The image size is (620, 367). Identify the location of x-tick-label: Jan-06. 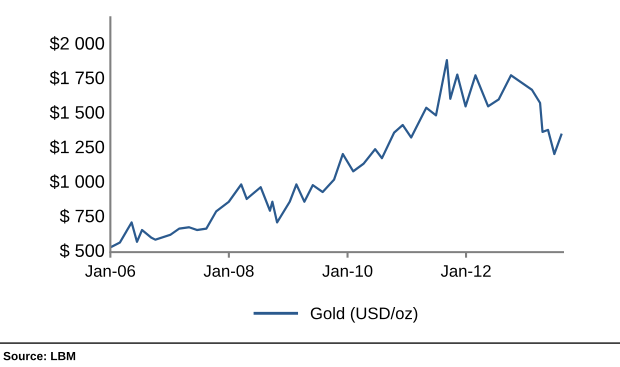
(110, 271).